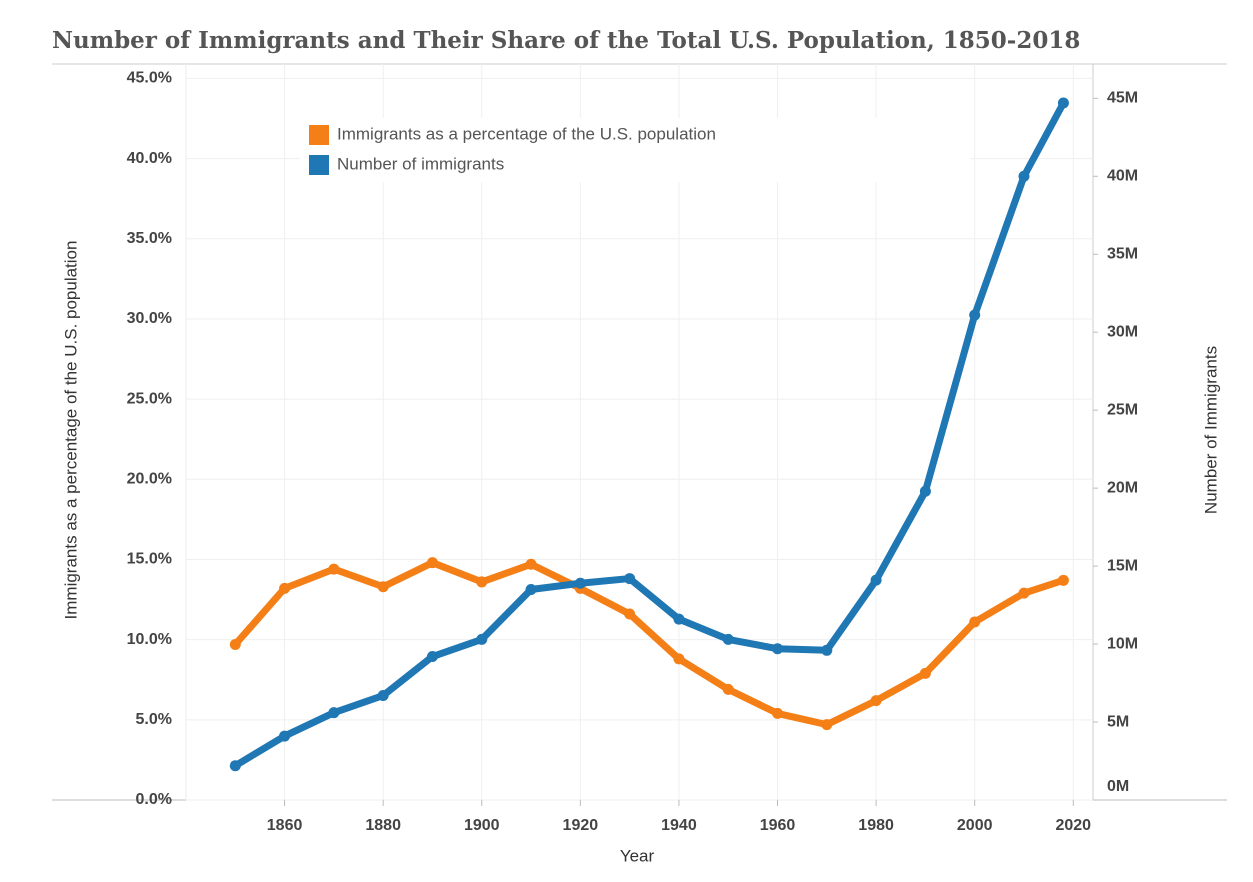  What do you see at coordinates (149, 78) in the screenshot?
I see `y-tick-label: 45.0%` at bounding box center [149, 78].